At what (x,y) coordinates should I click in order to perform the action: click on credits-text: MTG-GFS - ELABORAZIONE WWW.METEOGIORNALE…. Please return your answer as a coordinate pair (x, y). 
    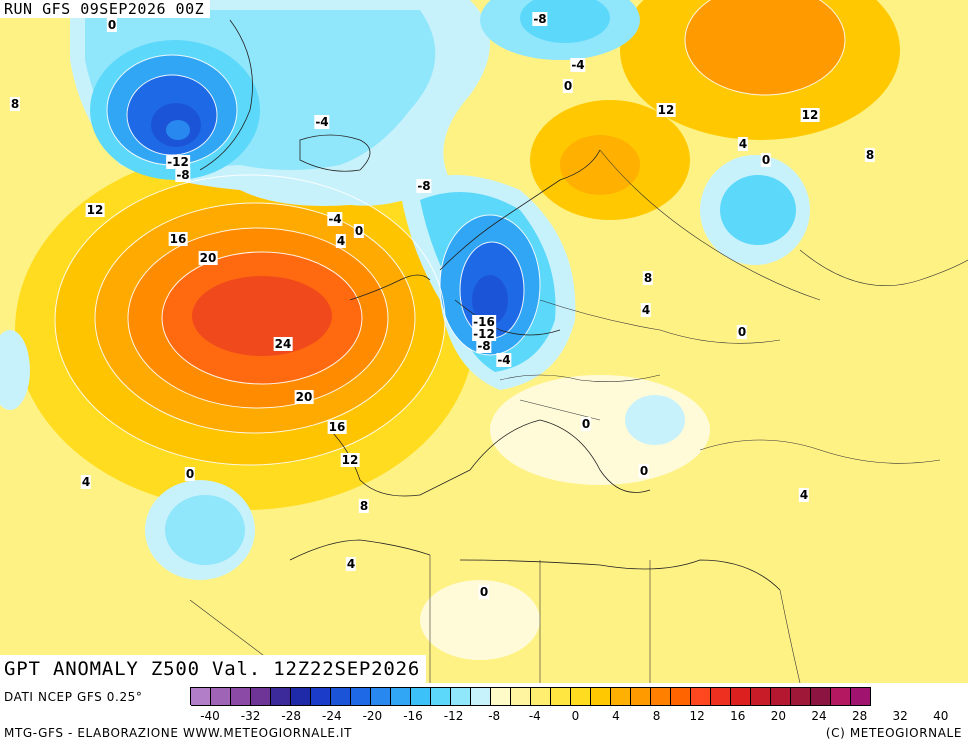
    Looking at the image, I should click on (178, 733).